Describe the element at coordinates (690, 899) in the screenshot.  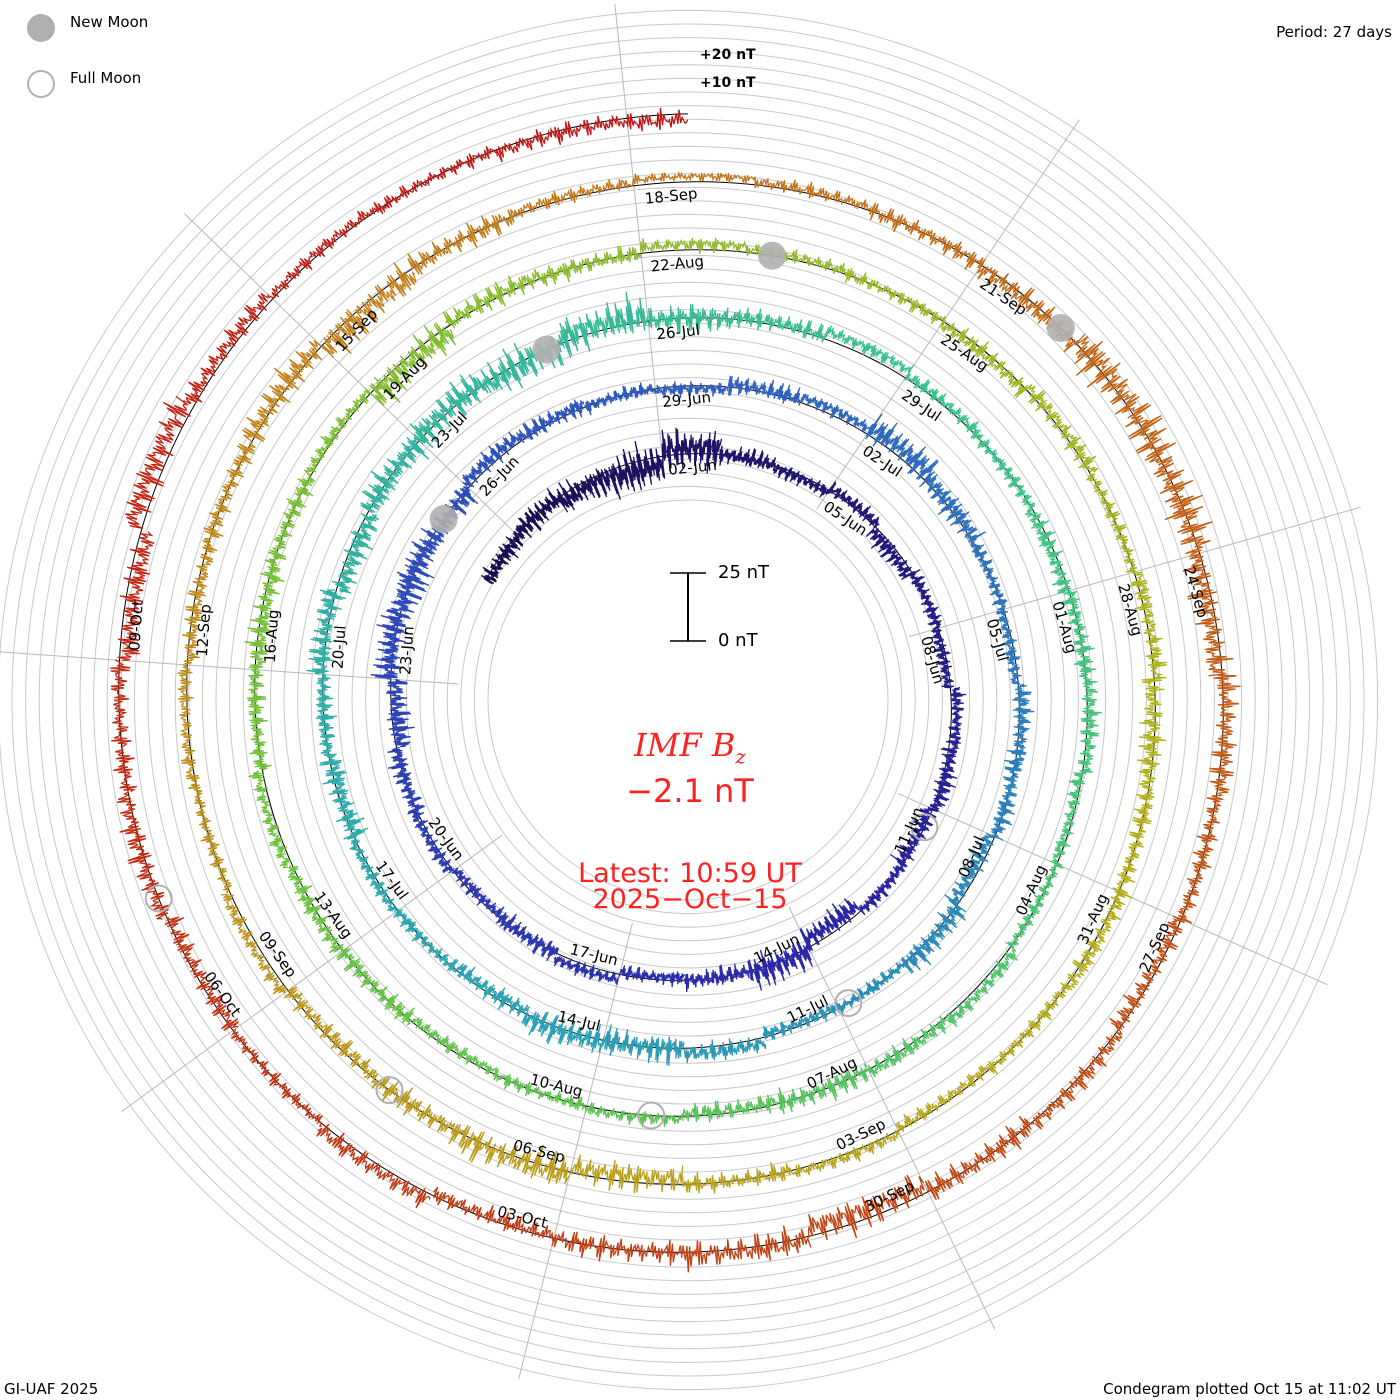
I see `latest-date: 2025−Oct−15` at that location.